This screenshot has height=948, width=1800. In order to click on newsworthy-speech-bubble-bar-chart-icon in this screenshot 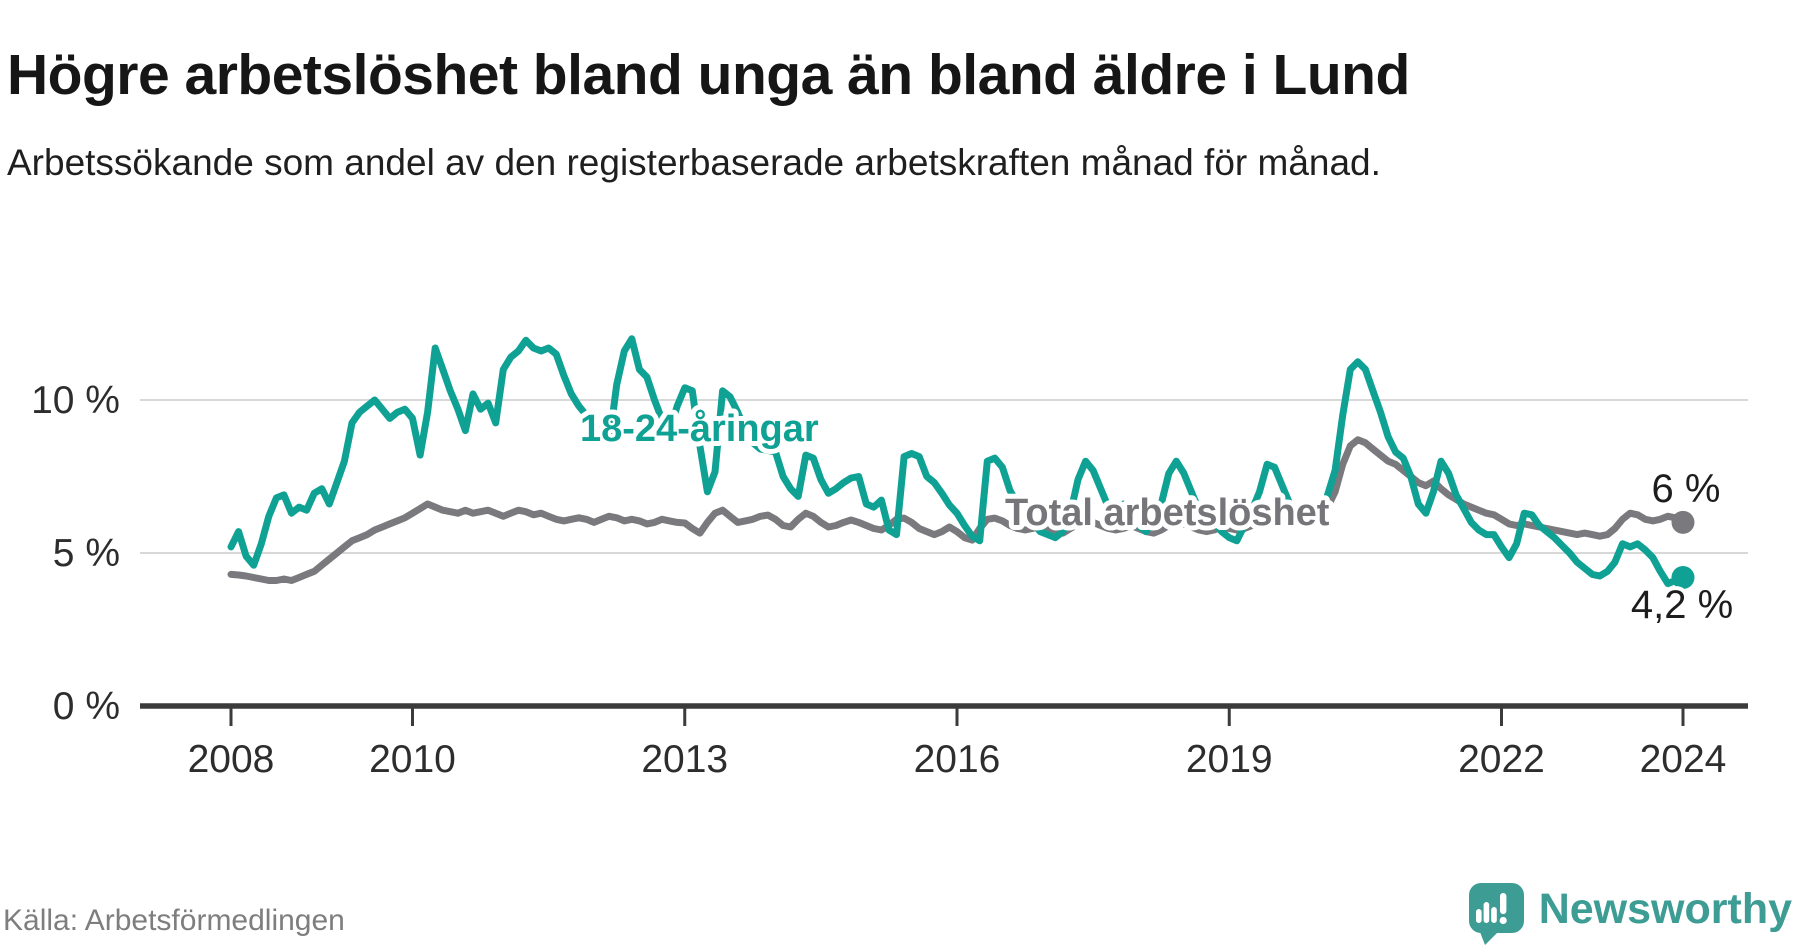, I will do `click(1496, 914)`.